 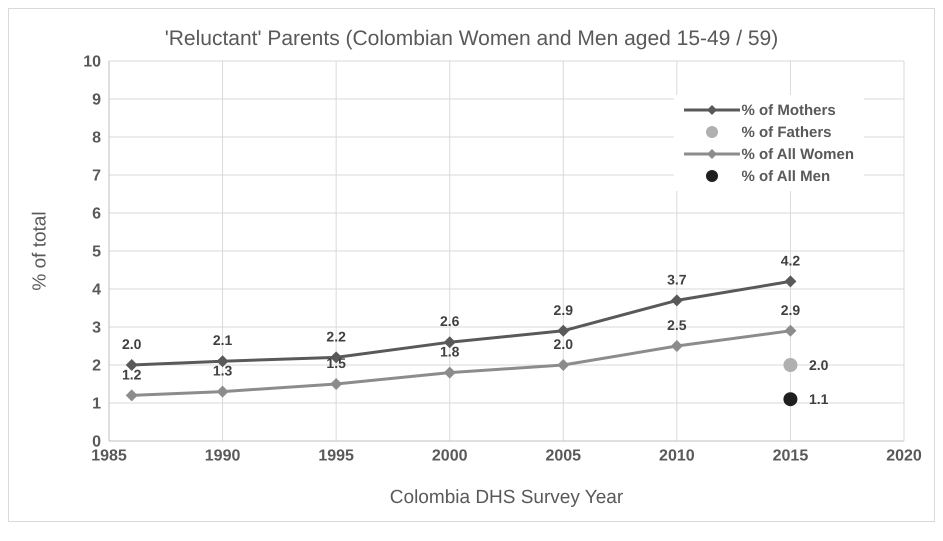 I want to click on data-label: 1.8, so click(x=450, y=352).